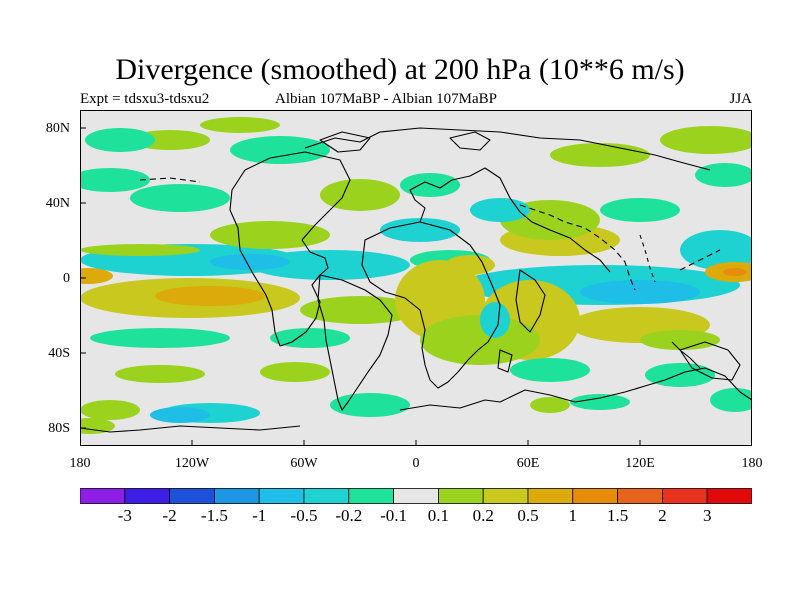  I want to click on colorbar-label: 0.1, so click(438, 515).